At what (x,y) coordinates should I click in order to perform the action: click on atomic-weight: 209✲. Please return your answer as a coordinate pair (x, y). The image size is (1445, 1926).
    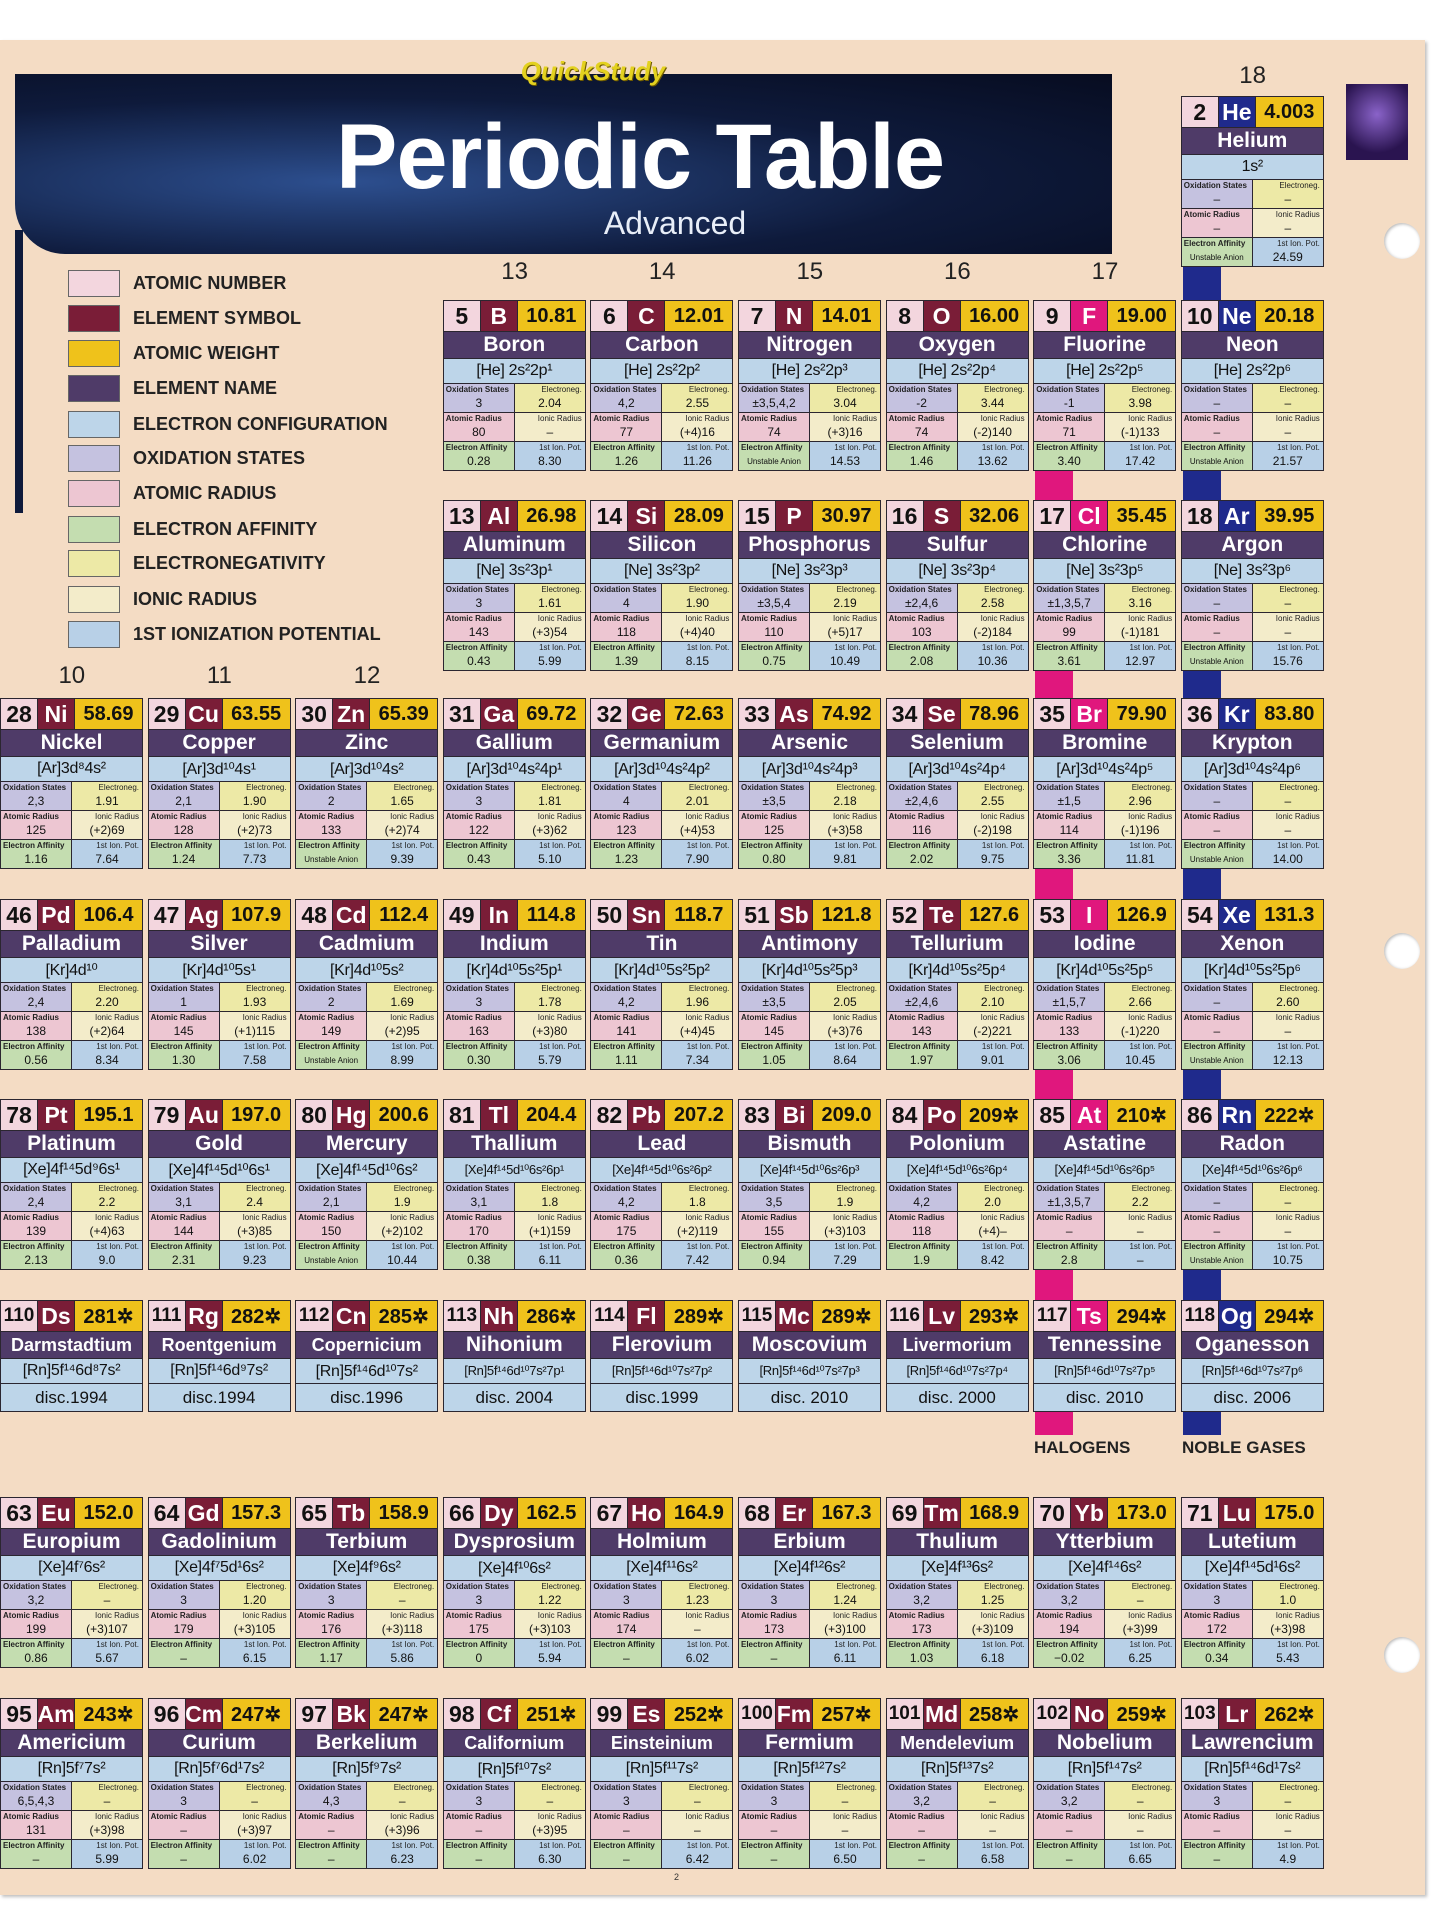
    Looking at the image, I should click on (994, 1115).